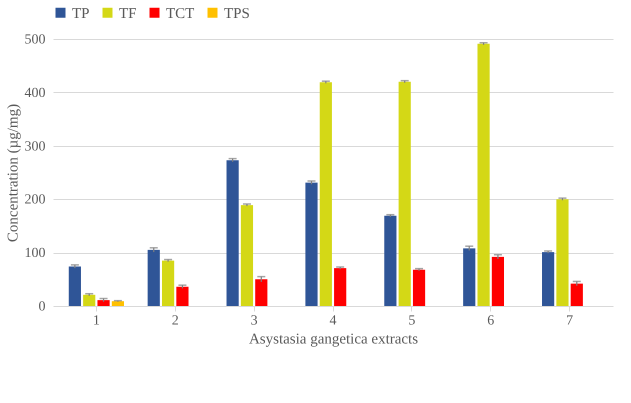 The image size is (631, 403). Describe the element at coordinates (96, 321) in the screenshot. I see `x-tick-label: 1` at that location.